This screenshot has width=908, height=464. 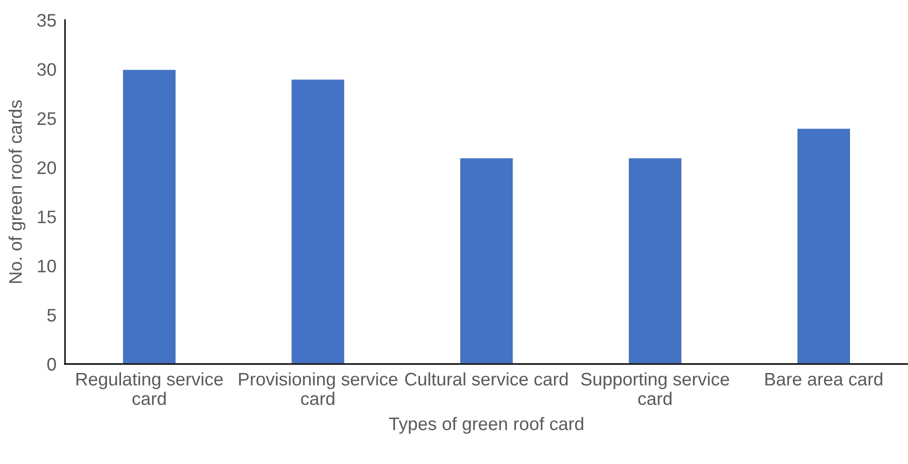 What do you see at coordinates (47, 217) in the screenshot?
I see `y-tick-label: 15` at bounding box center [47, 217].